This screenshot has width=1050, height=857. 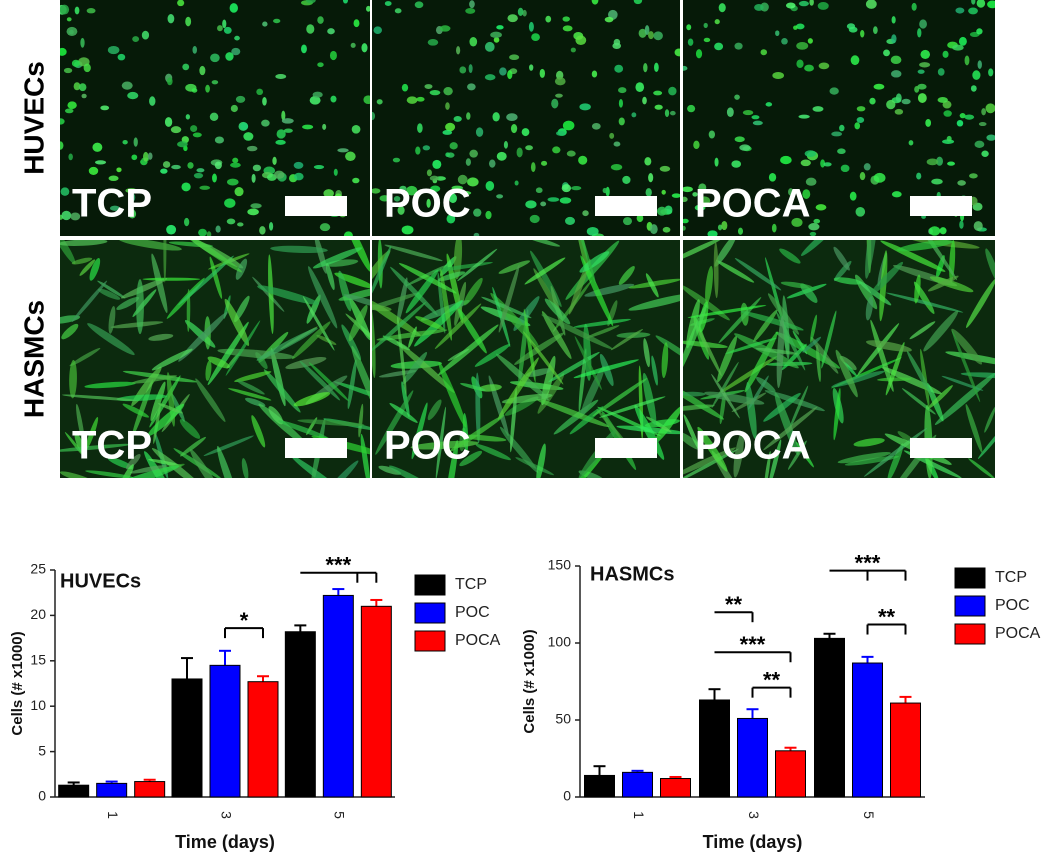 What do you see at coordinates (753, 446) in the screenshot?
I see `panel-label: POCA` at bounding box center [753, 446].